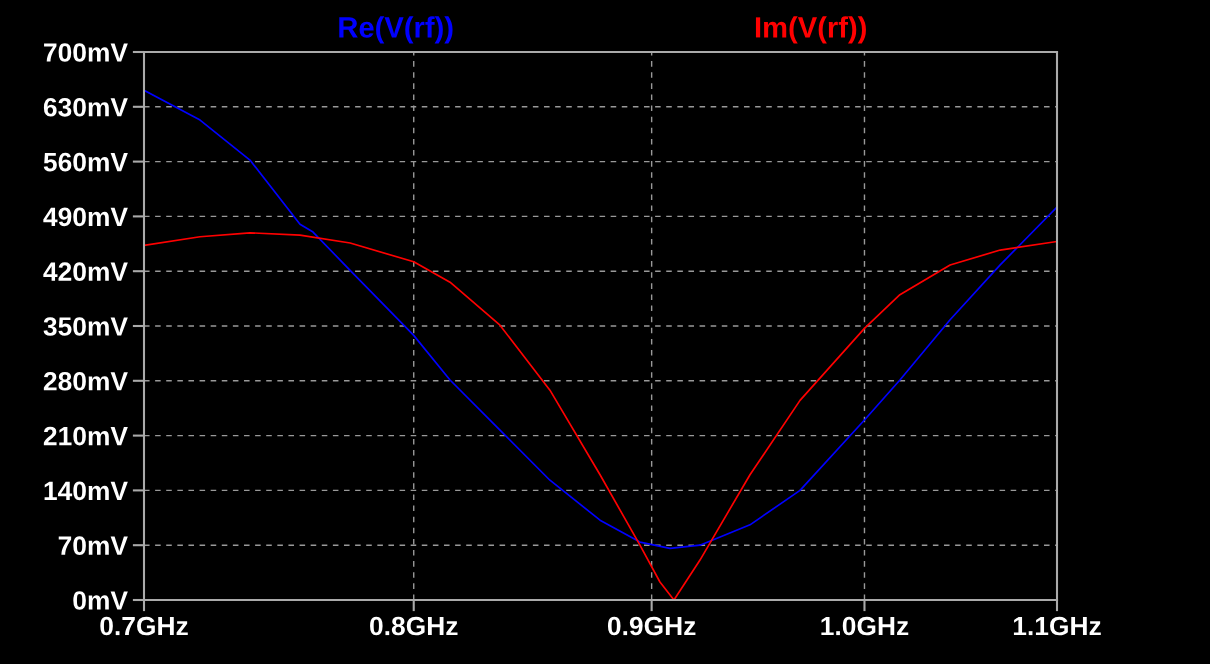 The image size is (1210, 664). Describe the element at coordinates (85, 326) in the screenshot. I see `y-tick-label: 350mV` at that location.